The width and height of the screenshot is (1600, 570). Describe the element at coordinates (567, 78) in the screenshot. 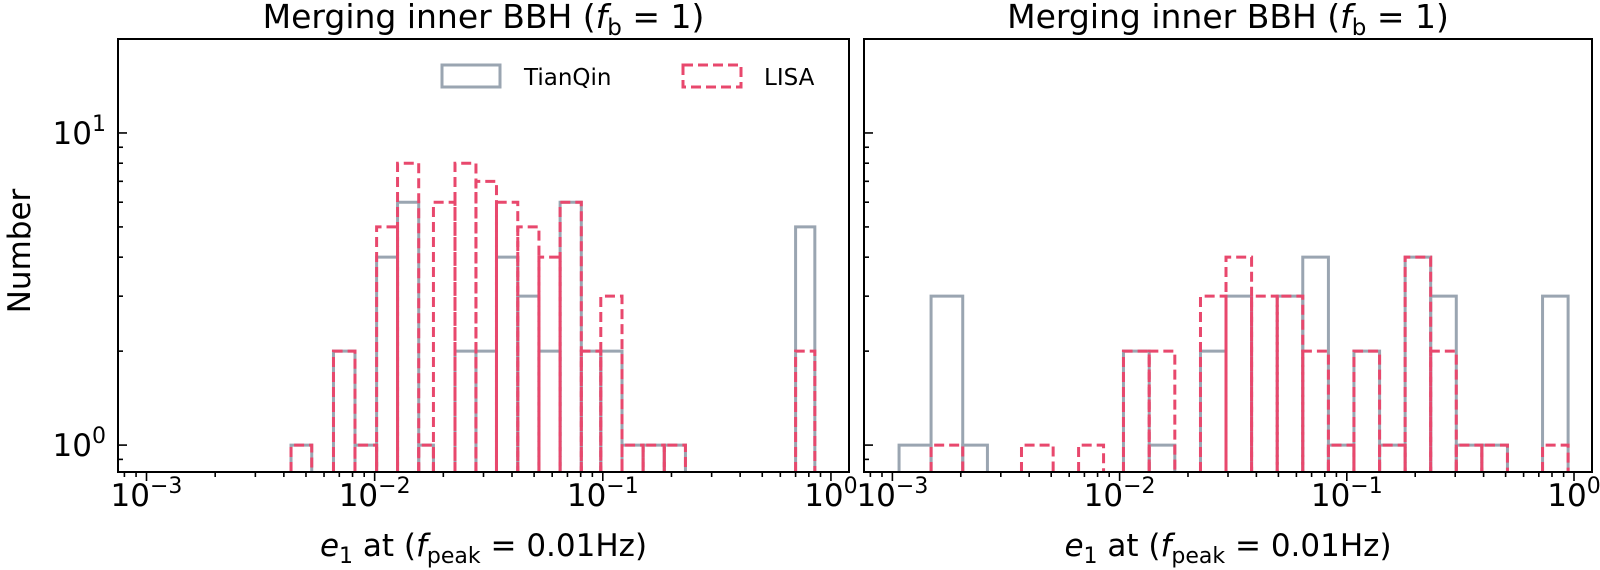

I see `legend-label-tianqin: TianQin` at that location.